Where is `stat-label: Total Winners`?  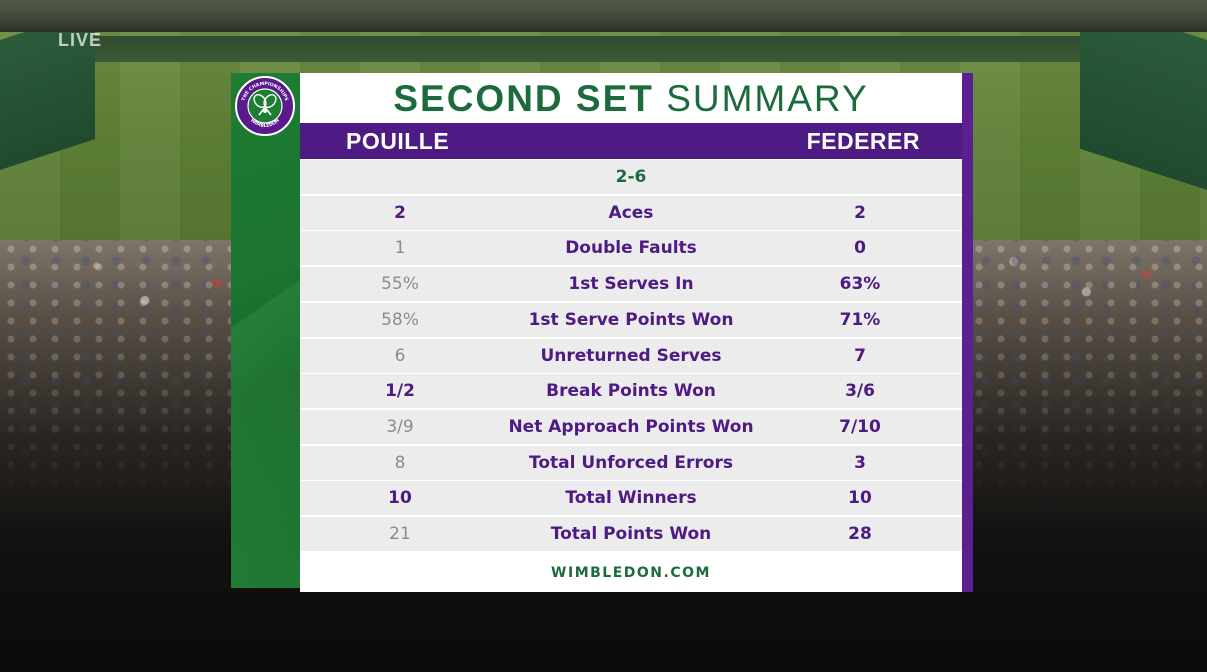
stat-label: Total Winners is located at coordinates (631, 498).